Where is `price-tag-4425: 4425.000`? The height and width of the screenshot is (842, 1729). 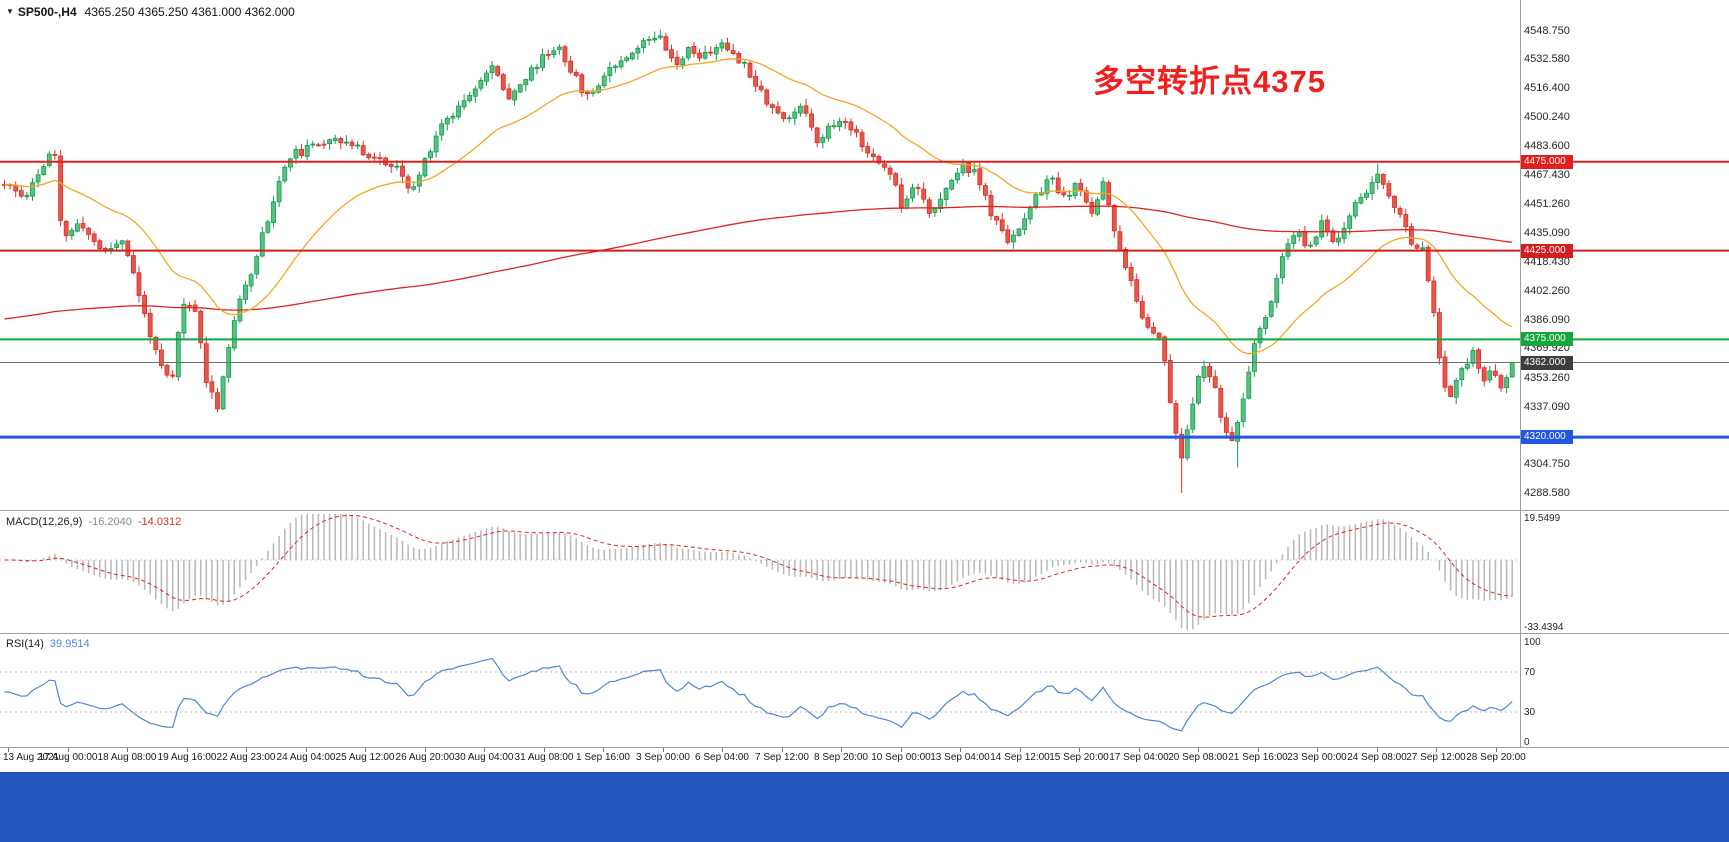
price-tag-4425: 4425.000 is located at coordinates (1547, 251).